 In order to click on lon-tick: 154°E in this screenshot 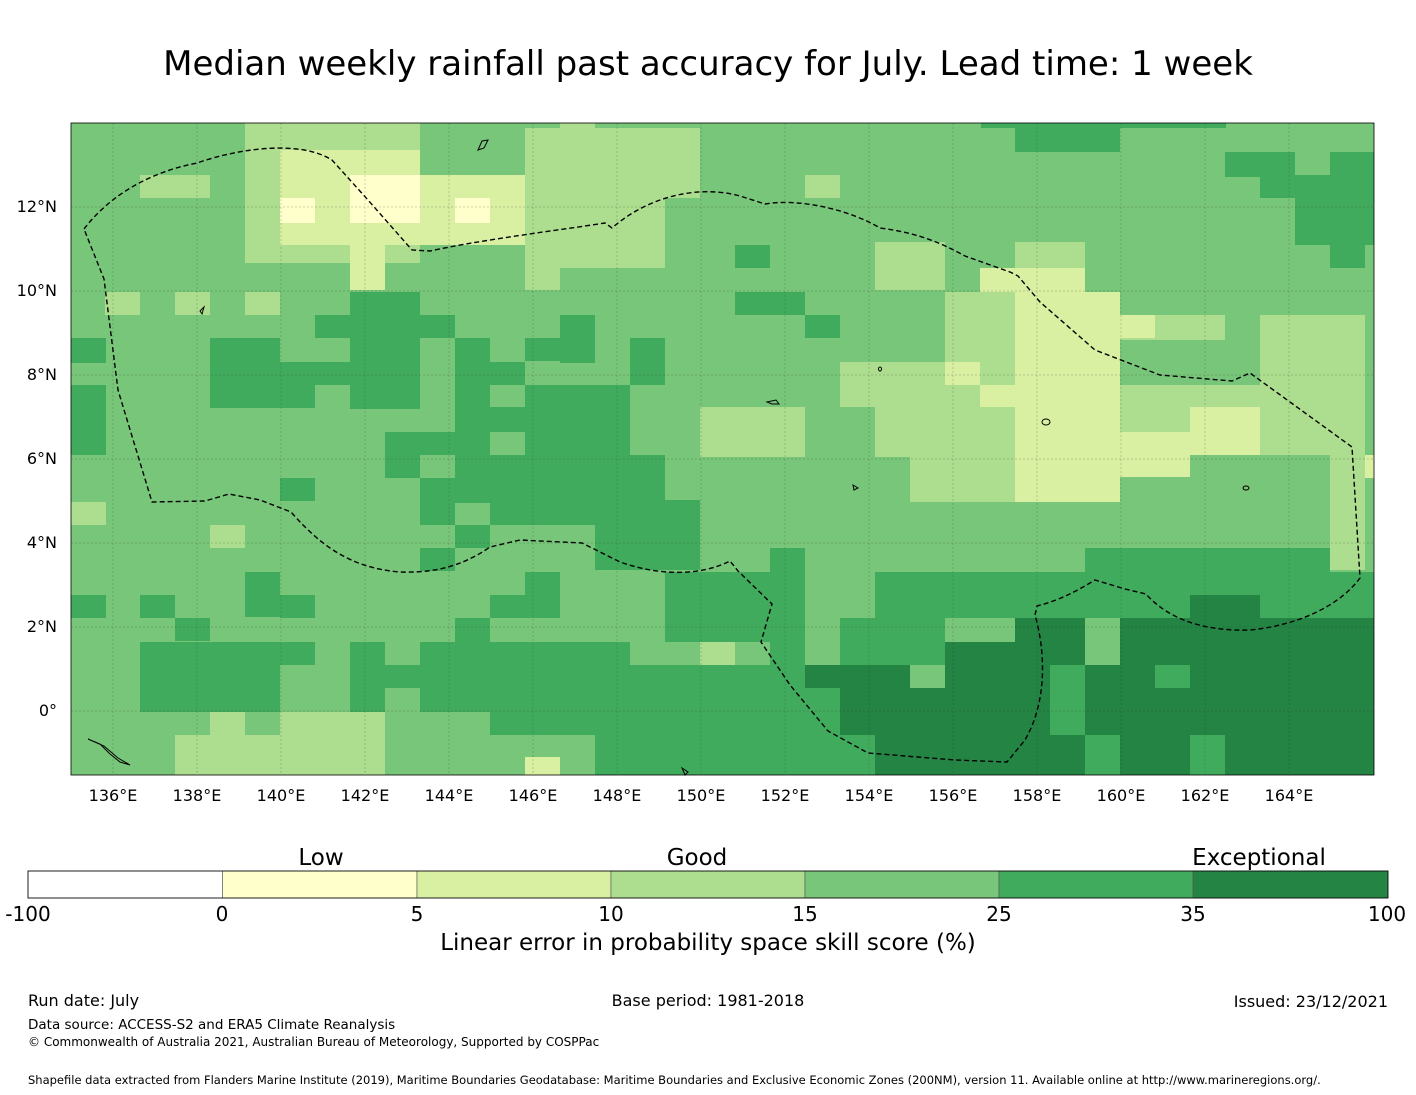, I will do `click(869, 795)`.